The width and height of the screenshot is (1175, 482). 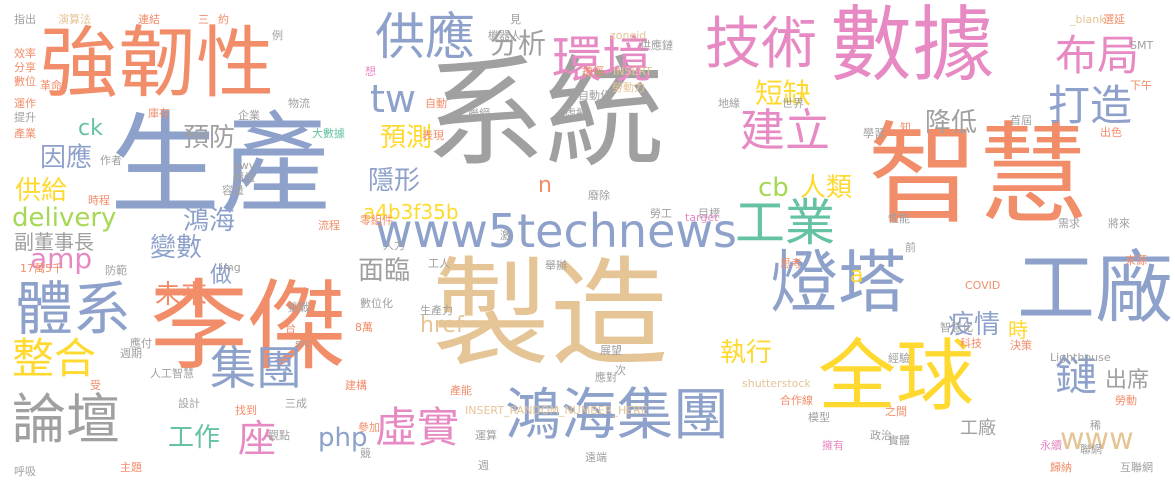 I want to click on cloud-word: 座, so click(x=257, y=439).